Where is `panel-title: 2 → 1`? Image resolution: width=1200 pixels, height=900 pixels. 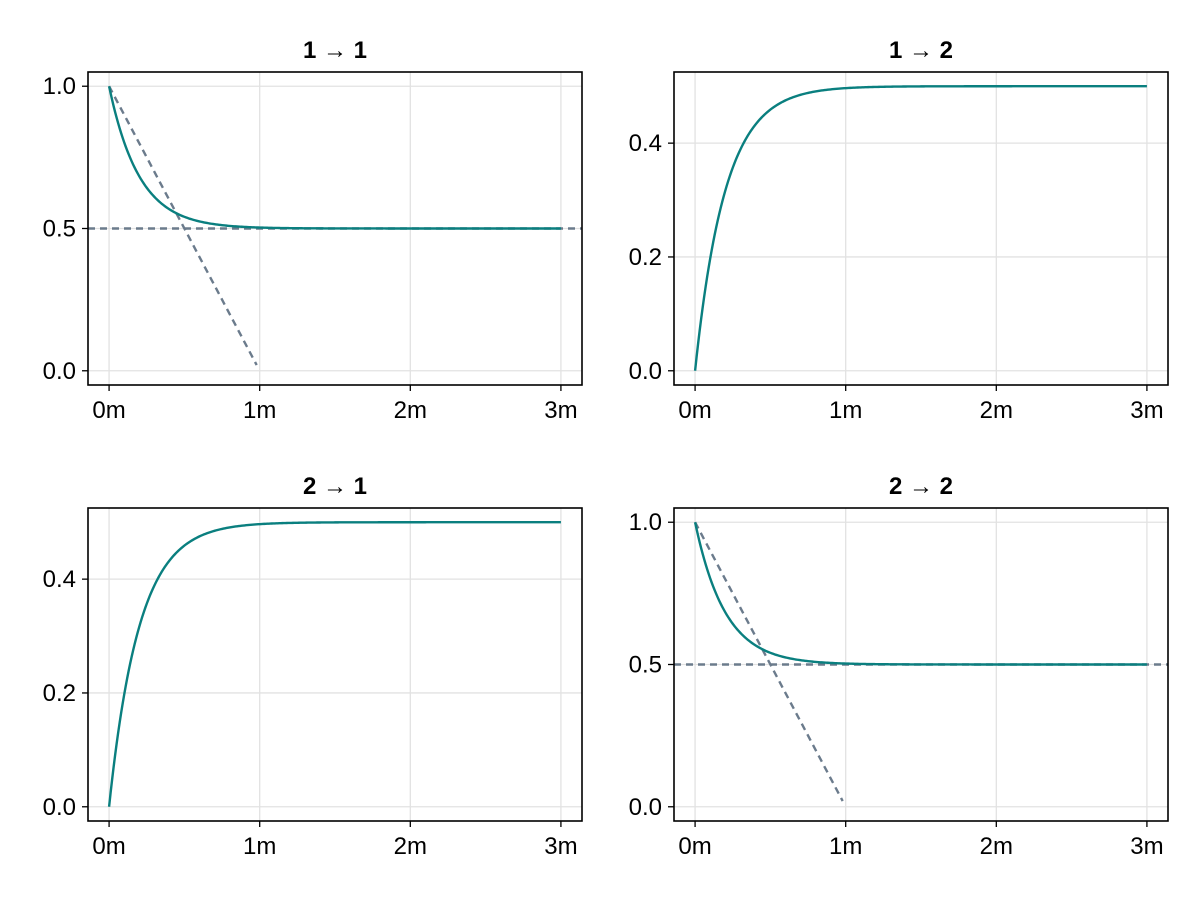 panel-title: 2 → 1 is located at coordinates (335, 486).